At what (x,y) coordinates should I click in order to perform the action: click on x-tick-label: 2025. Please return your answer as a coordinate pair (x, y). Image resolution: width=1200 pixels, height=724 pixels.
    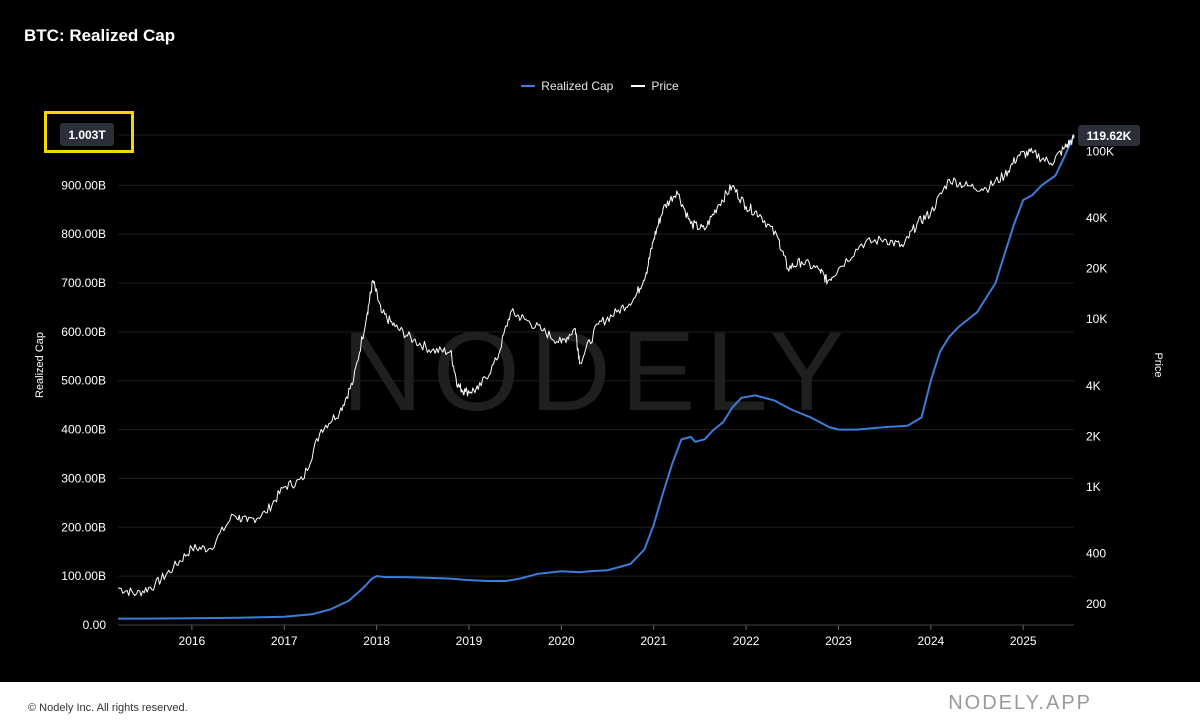
    Looking at the image, I should click on (1023, 641).